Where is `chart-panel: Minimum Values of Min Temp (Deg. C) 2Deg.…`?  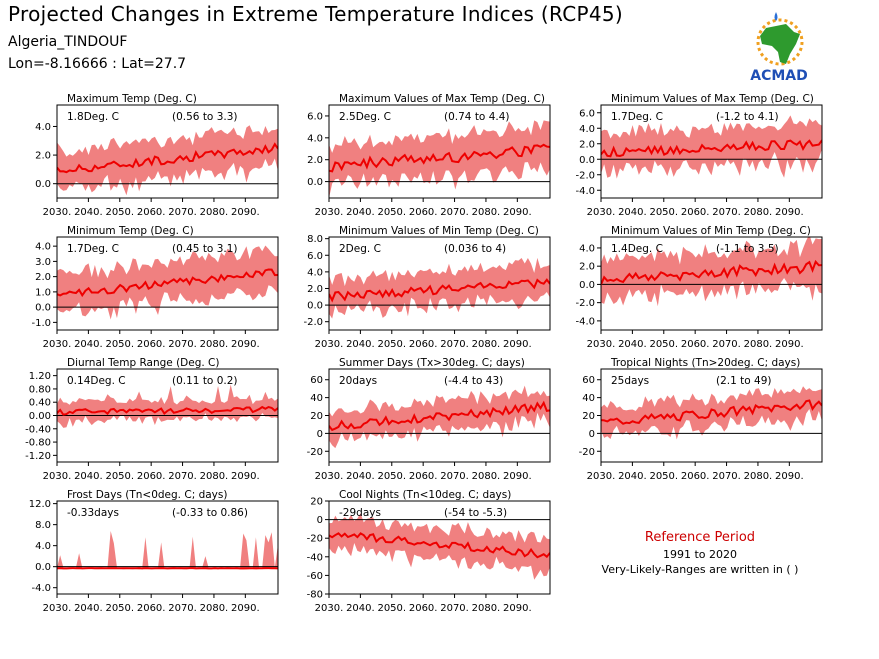 chart-panel: Minimum Values of Min Temp (Deg. C) 2Deg.… is located at coordinates (427, 287).